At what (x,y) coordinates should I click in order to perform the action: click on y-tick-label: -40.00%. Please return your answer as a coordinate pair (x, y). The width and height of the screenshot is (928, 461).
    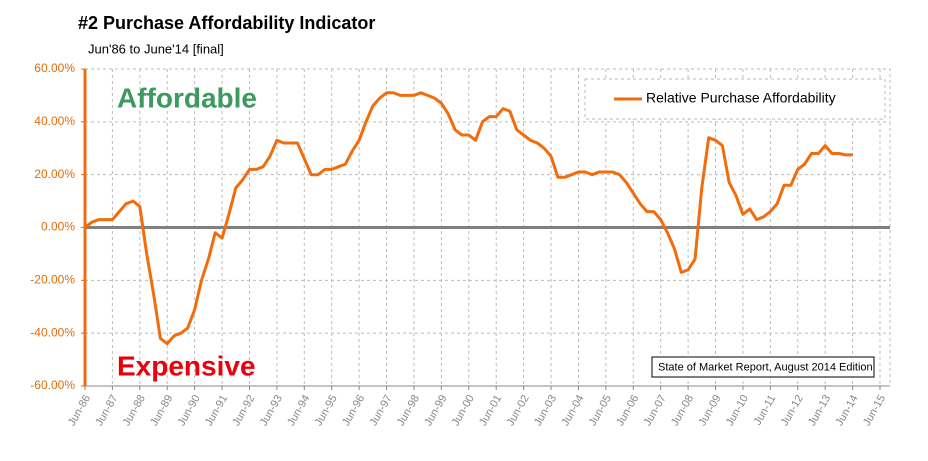
    Looking at the image, I should click on (52, 332).